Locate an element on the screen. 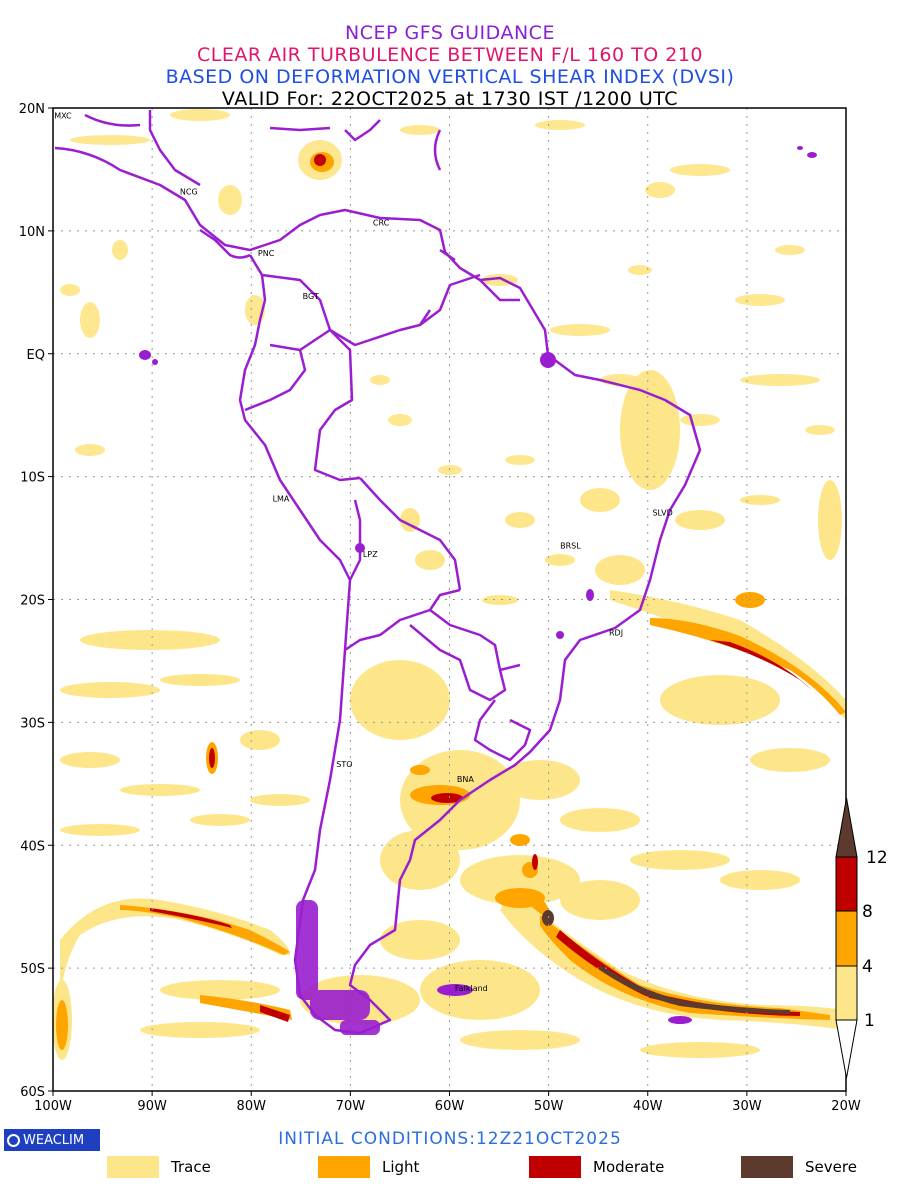  lat-label: 30S is located at coordinates (32, 723).